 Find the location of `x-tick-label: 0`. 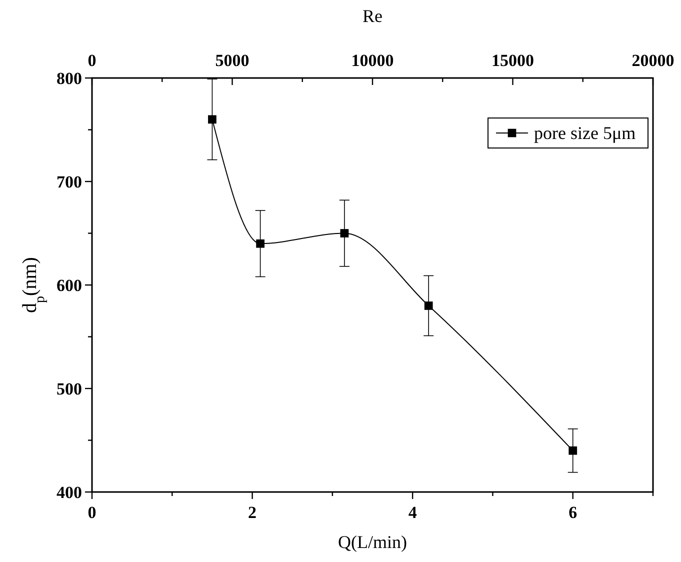

x-tick-label: 0 is located at coordinates (92, 512).